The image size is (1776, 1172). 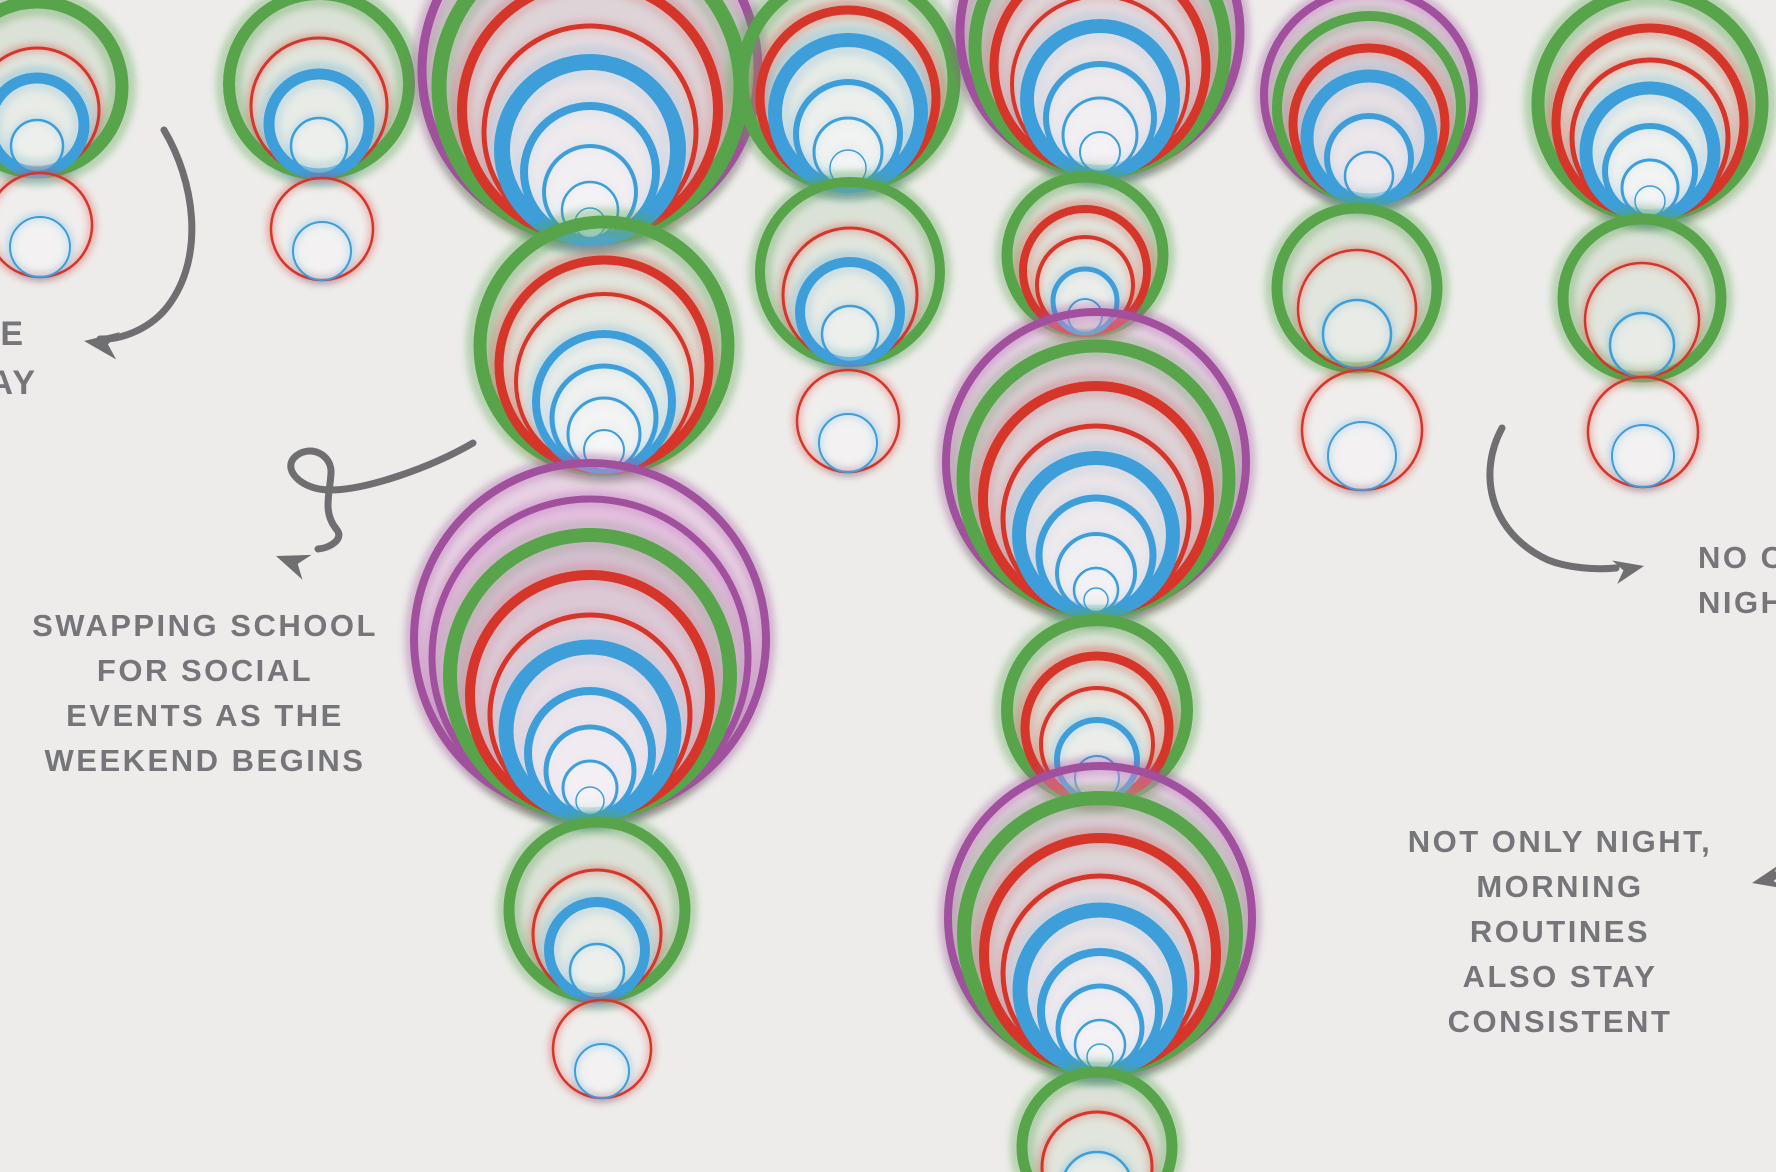 I want to click on arrow-to-no-night, so click(x=1565, y=504).